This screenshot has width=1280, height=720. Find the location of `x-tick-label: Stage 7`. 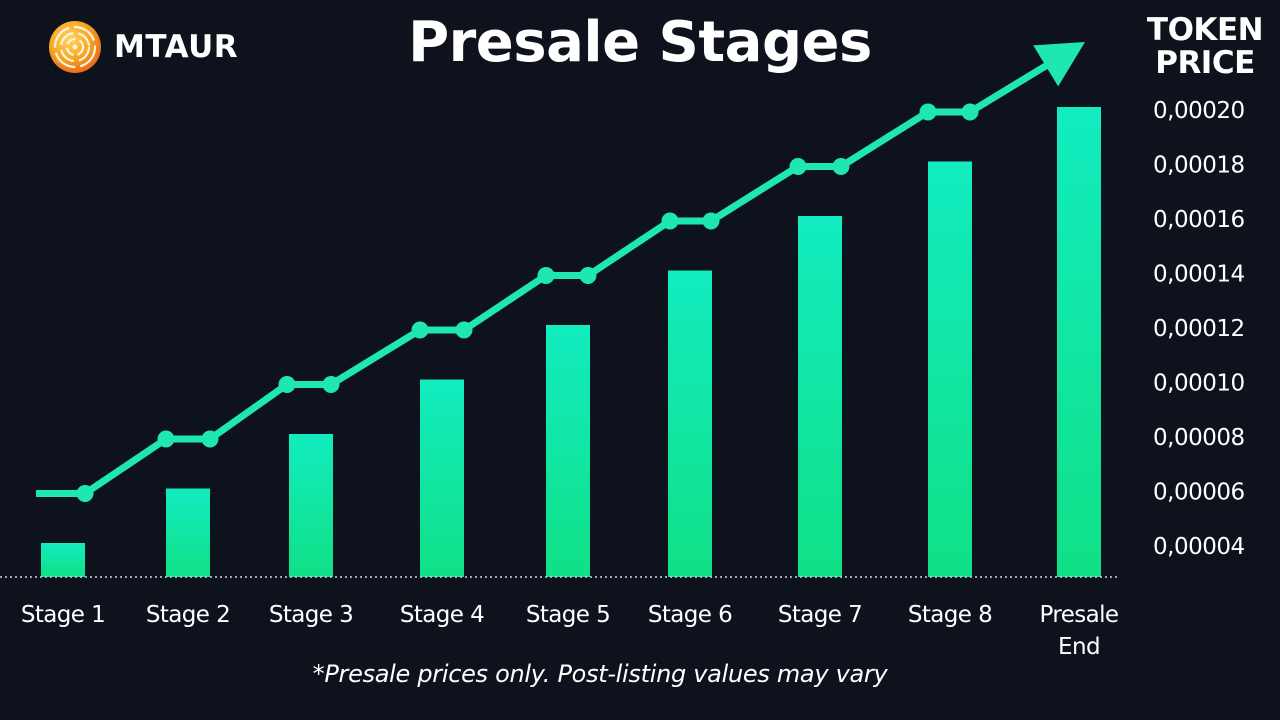

x-tick-label: Stage 7 is located at coordinates (820, 615).